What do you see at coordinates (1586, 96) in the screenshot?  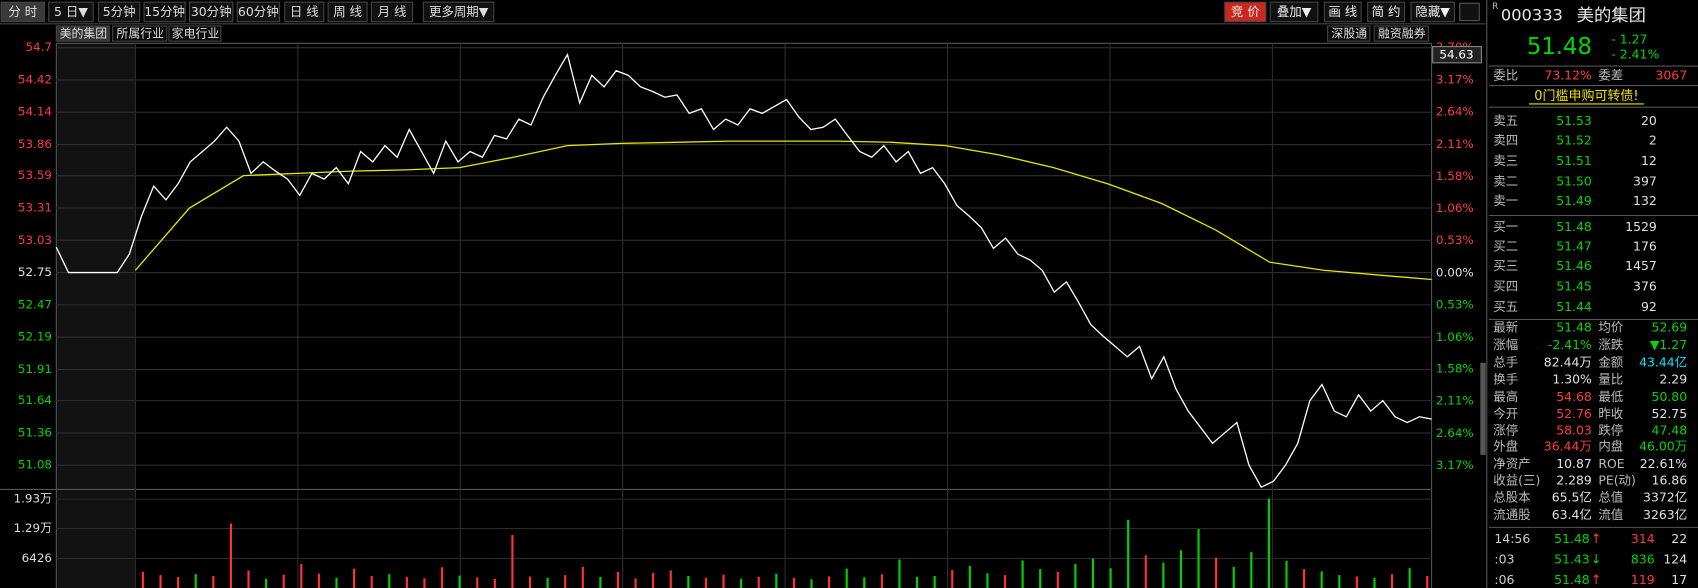 I see `notice: 0门槛申购可转债!` at bounding box center [1586, 96].